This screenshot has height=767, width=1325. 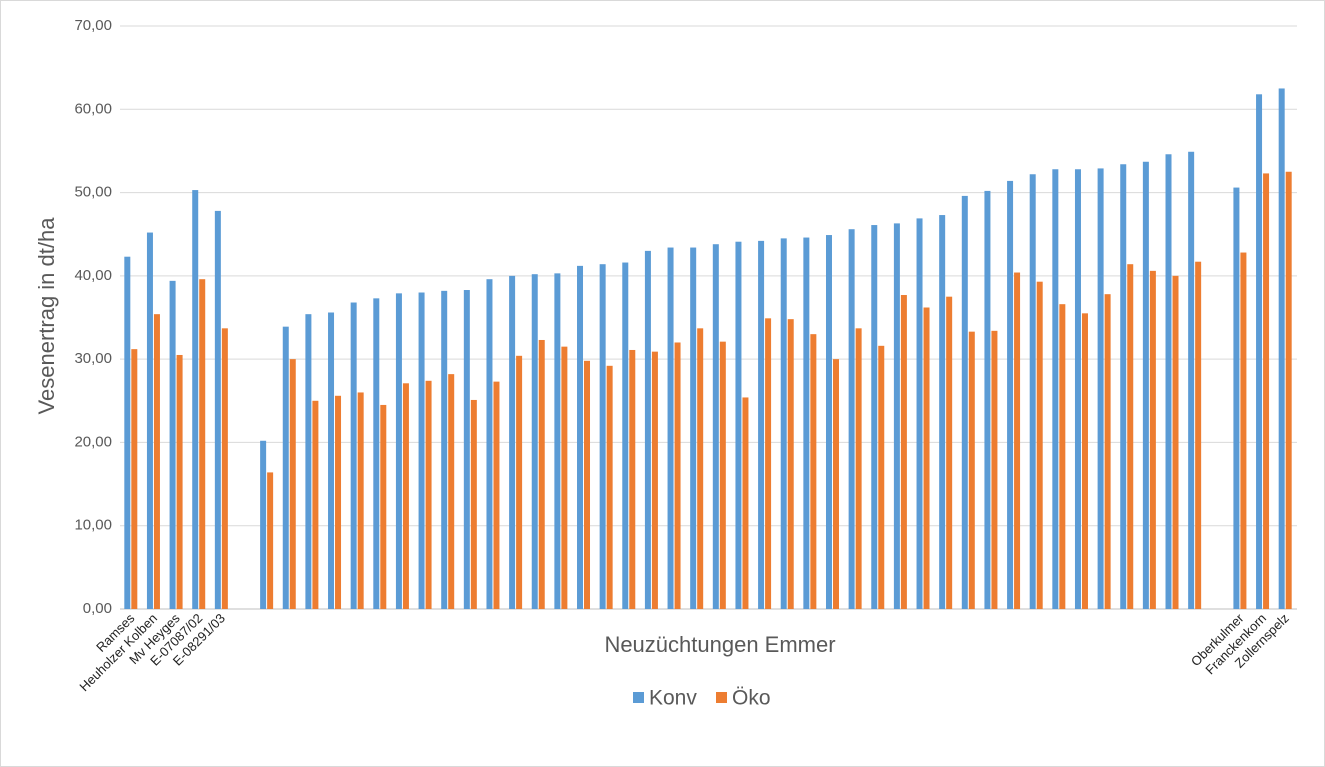 I want to click on y-tick-label: 20,00, so click(x=93, y=441).